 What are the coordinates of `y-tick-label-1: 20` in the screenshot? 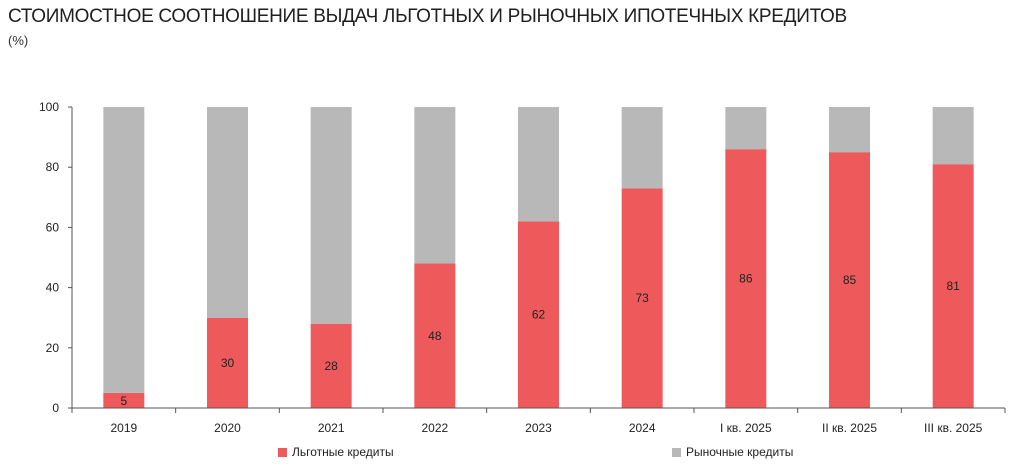 It's located at (53, 348).